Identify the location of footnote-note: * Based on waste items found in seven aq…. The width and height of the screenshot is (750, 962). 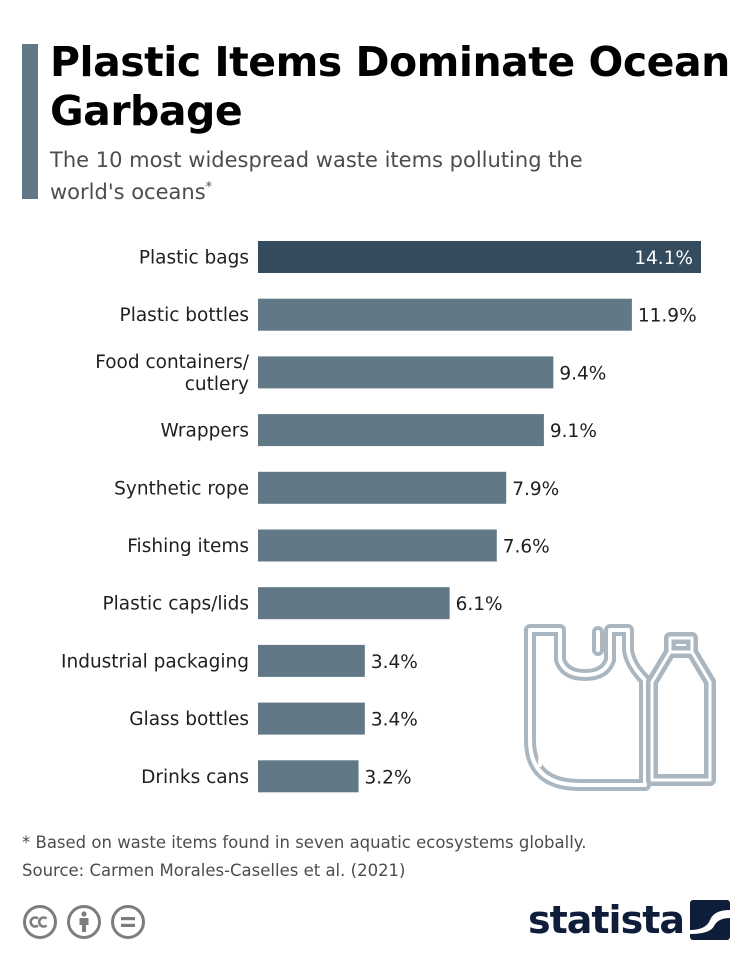
(304, 842).